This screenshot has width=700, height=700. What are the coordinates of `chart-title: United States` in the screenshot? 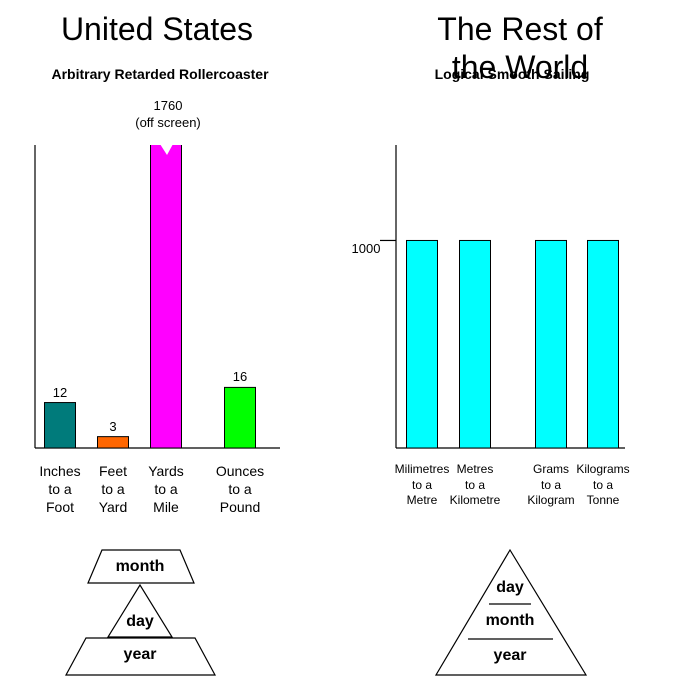 It's located at (157, 29).